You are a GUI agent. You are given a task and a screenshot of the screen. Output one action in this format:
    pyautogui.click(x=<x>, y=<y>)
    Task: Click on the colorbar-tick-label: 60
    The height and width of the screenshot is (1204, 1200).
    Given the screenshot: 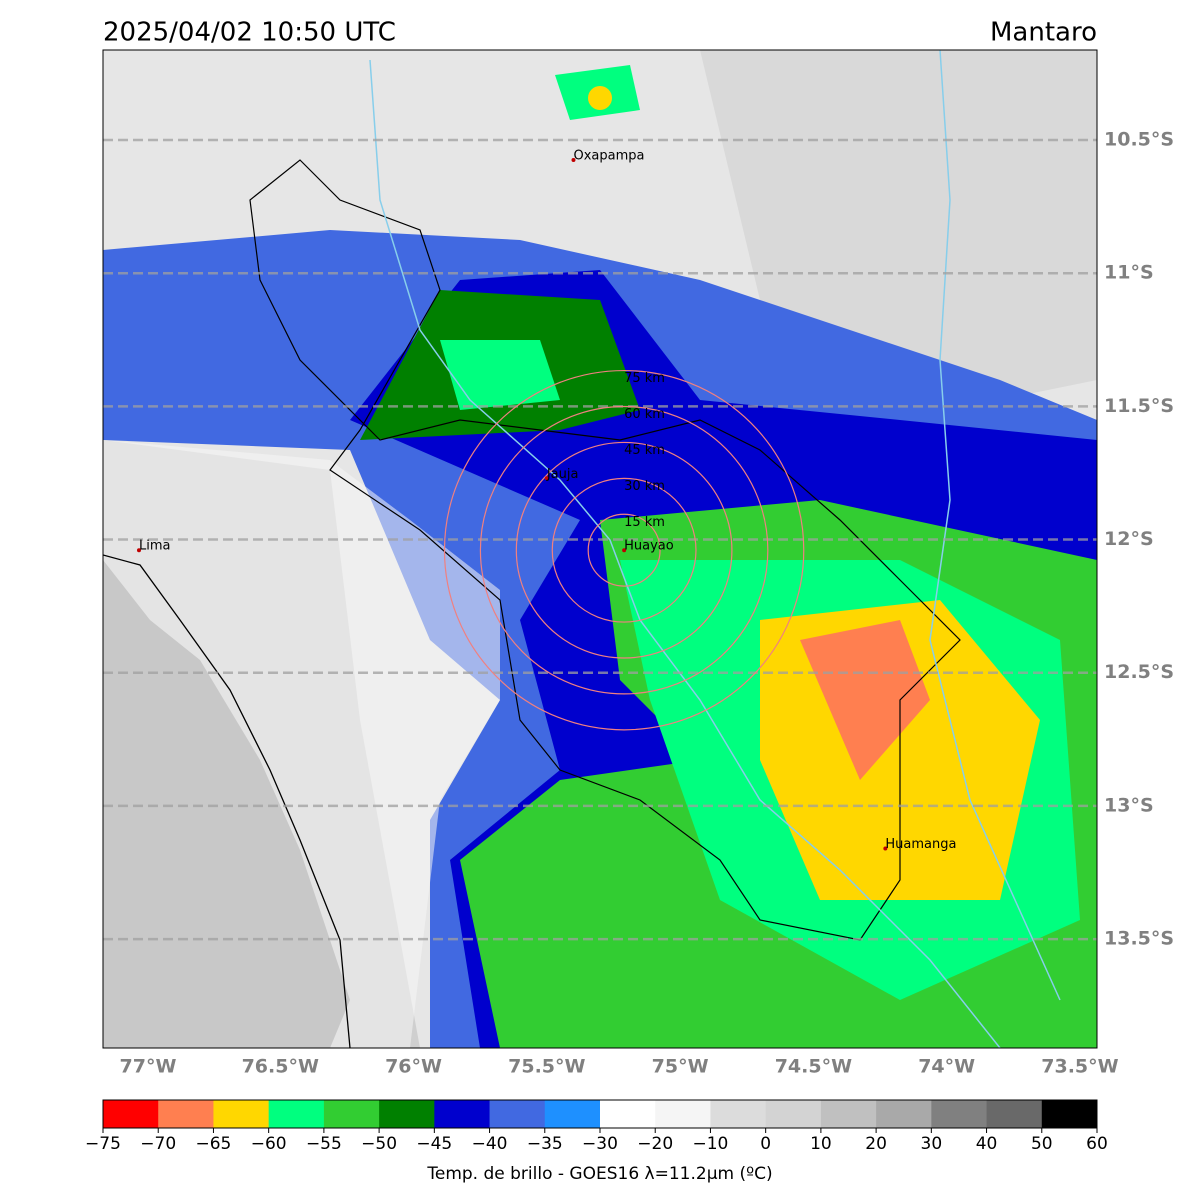 What is the action you would take?
    pyautogui.click(x=1097, y=1144)
    